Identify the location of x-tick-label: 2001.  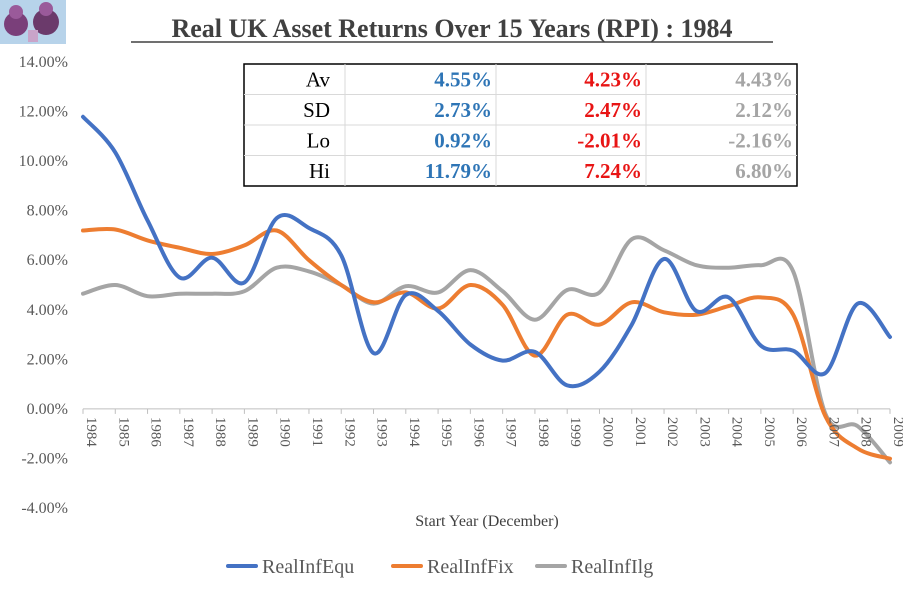
(640, 432).